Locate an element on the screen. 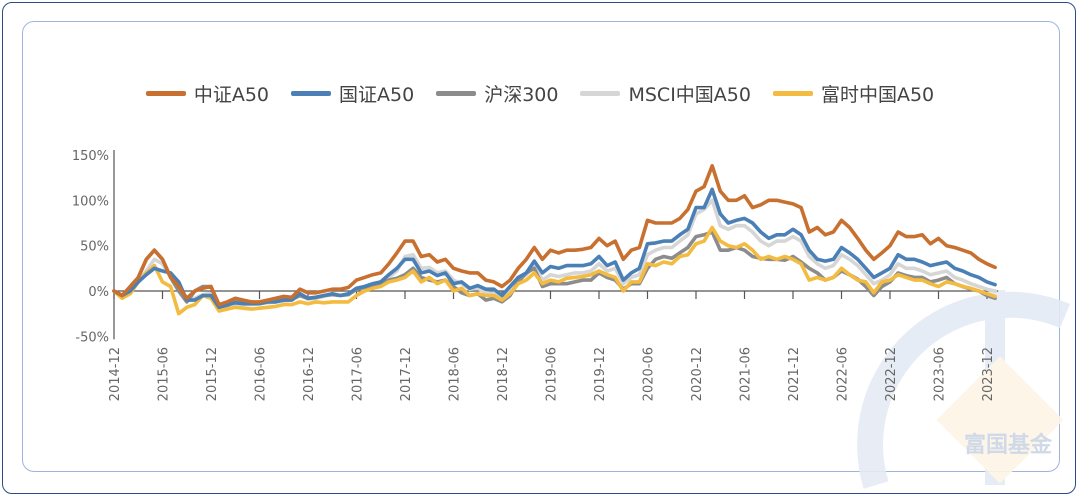 Image resolution: width=1080 pixels, height=498 pixels. legend-label: 国证A50 is located at coordinates (377, 95).